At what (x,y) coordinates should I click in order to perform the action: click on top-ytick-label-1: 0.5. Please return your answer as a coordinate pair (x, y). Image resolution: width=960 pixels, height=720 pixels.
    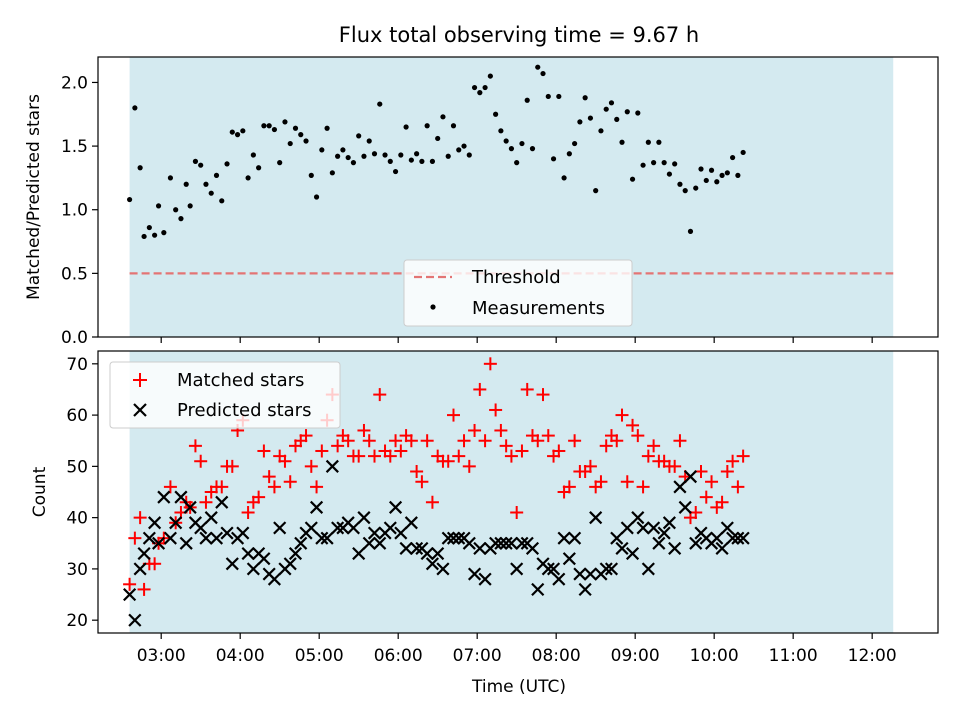
    Looking at the image, I should click on (74, 274).